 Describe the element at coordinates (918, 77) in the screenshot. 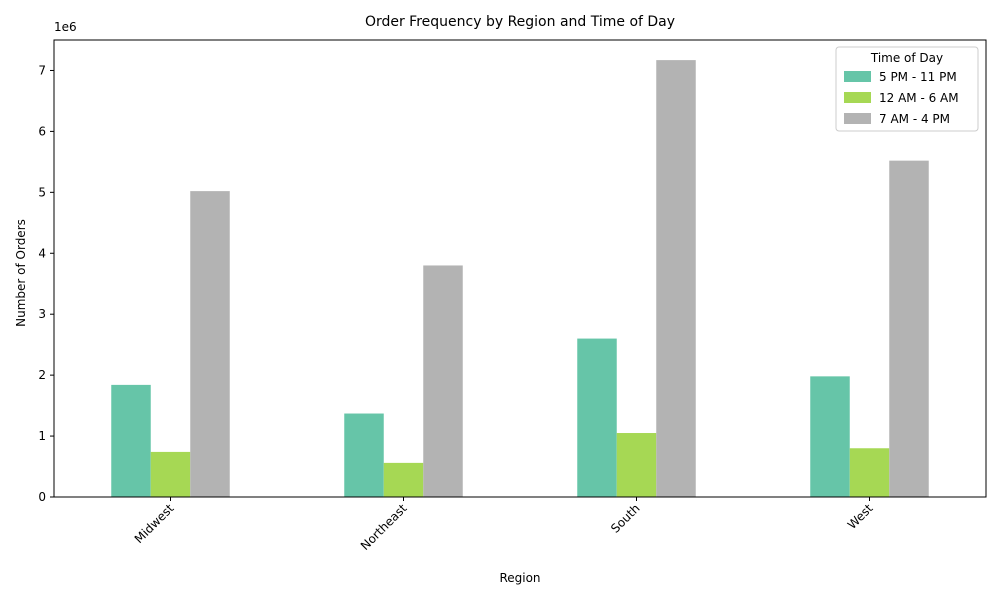

I see `legend-label: 5 PM - 11 PM` at that location.